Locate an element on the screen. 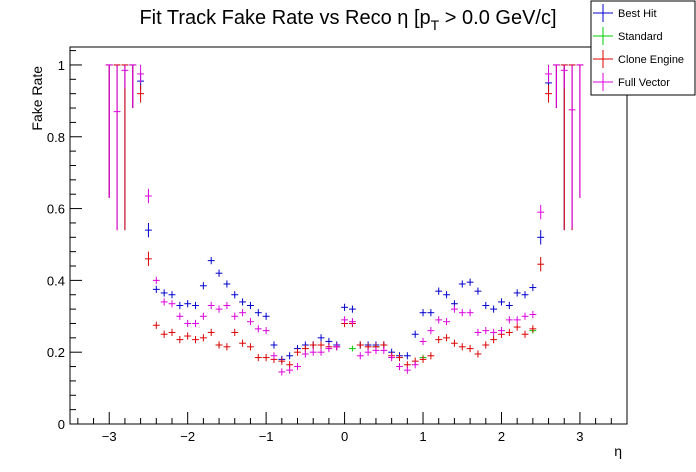 This screenshot has width=696, height=472. y-tick-label: 0.4 is located at coordinates (56, 280).